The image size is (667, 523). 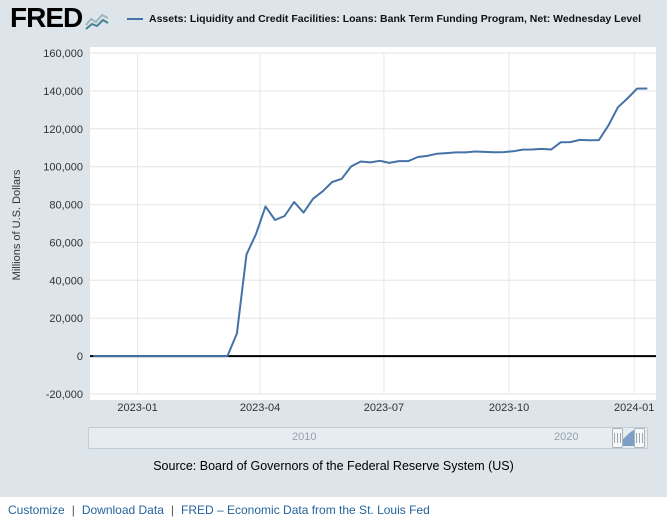 What do you see at coordinates (36, 510) in the screenshot?
I see `customize-link: Customize` at bounding box center [36, 510].